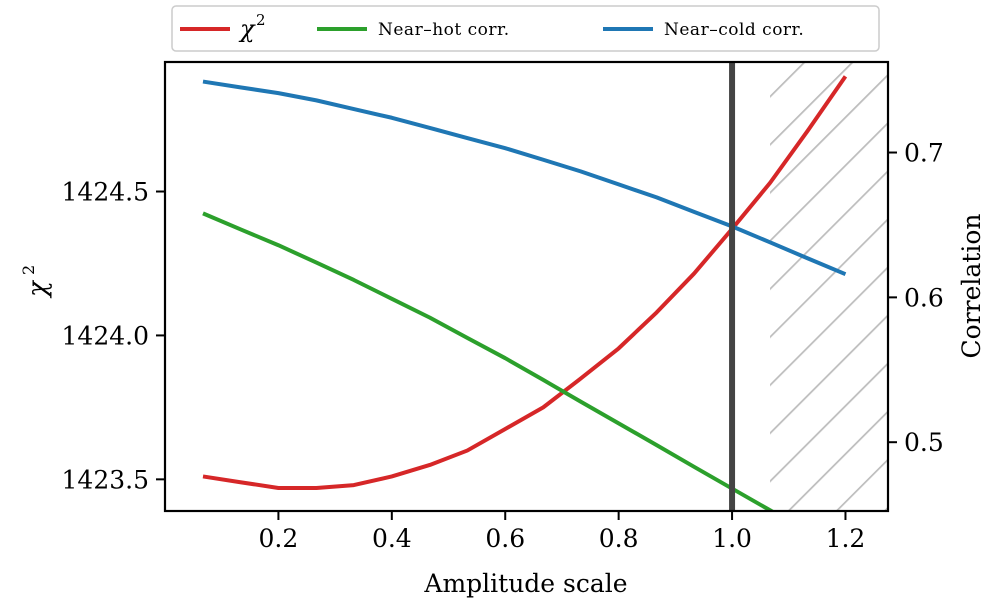  What do you see at coordinates (38, 289) in the screenshot?
I see `left-y-axis-title-base: χ` at bounding box center [38, 289].